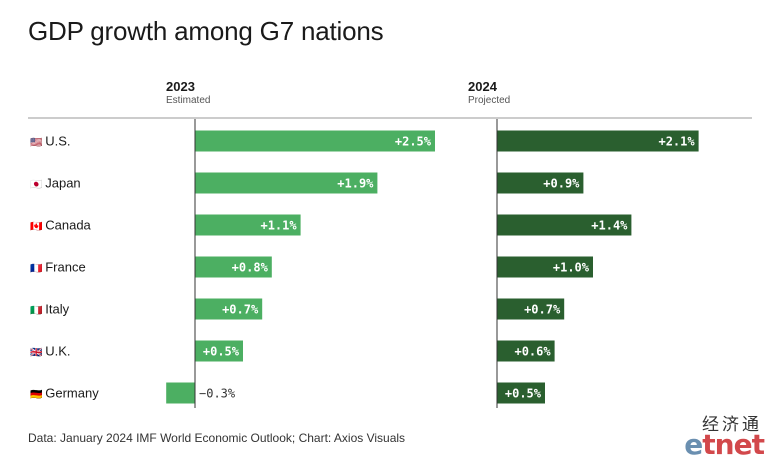 The height and width of the screenshot is (464, 768). Describe the element at coordinates (571, 268) in the screenshot. I see `data-label-2024-france: +1.0%` at that location.